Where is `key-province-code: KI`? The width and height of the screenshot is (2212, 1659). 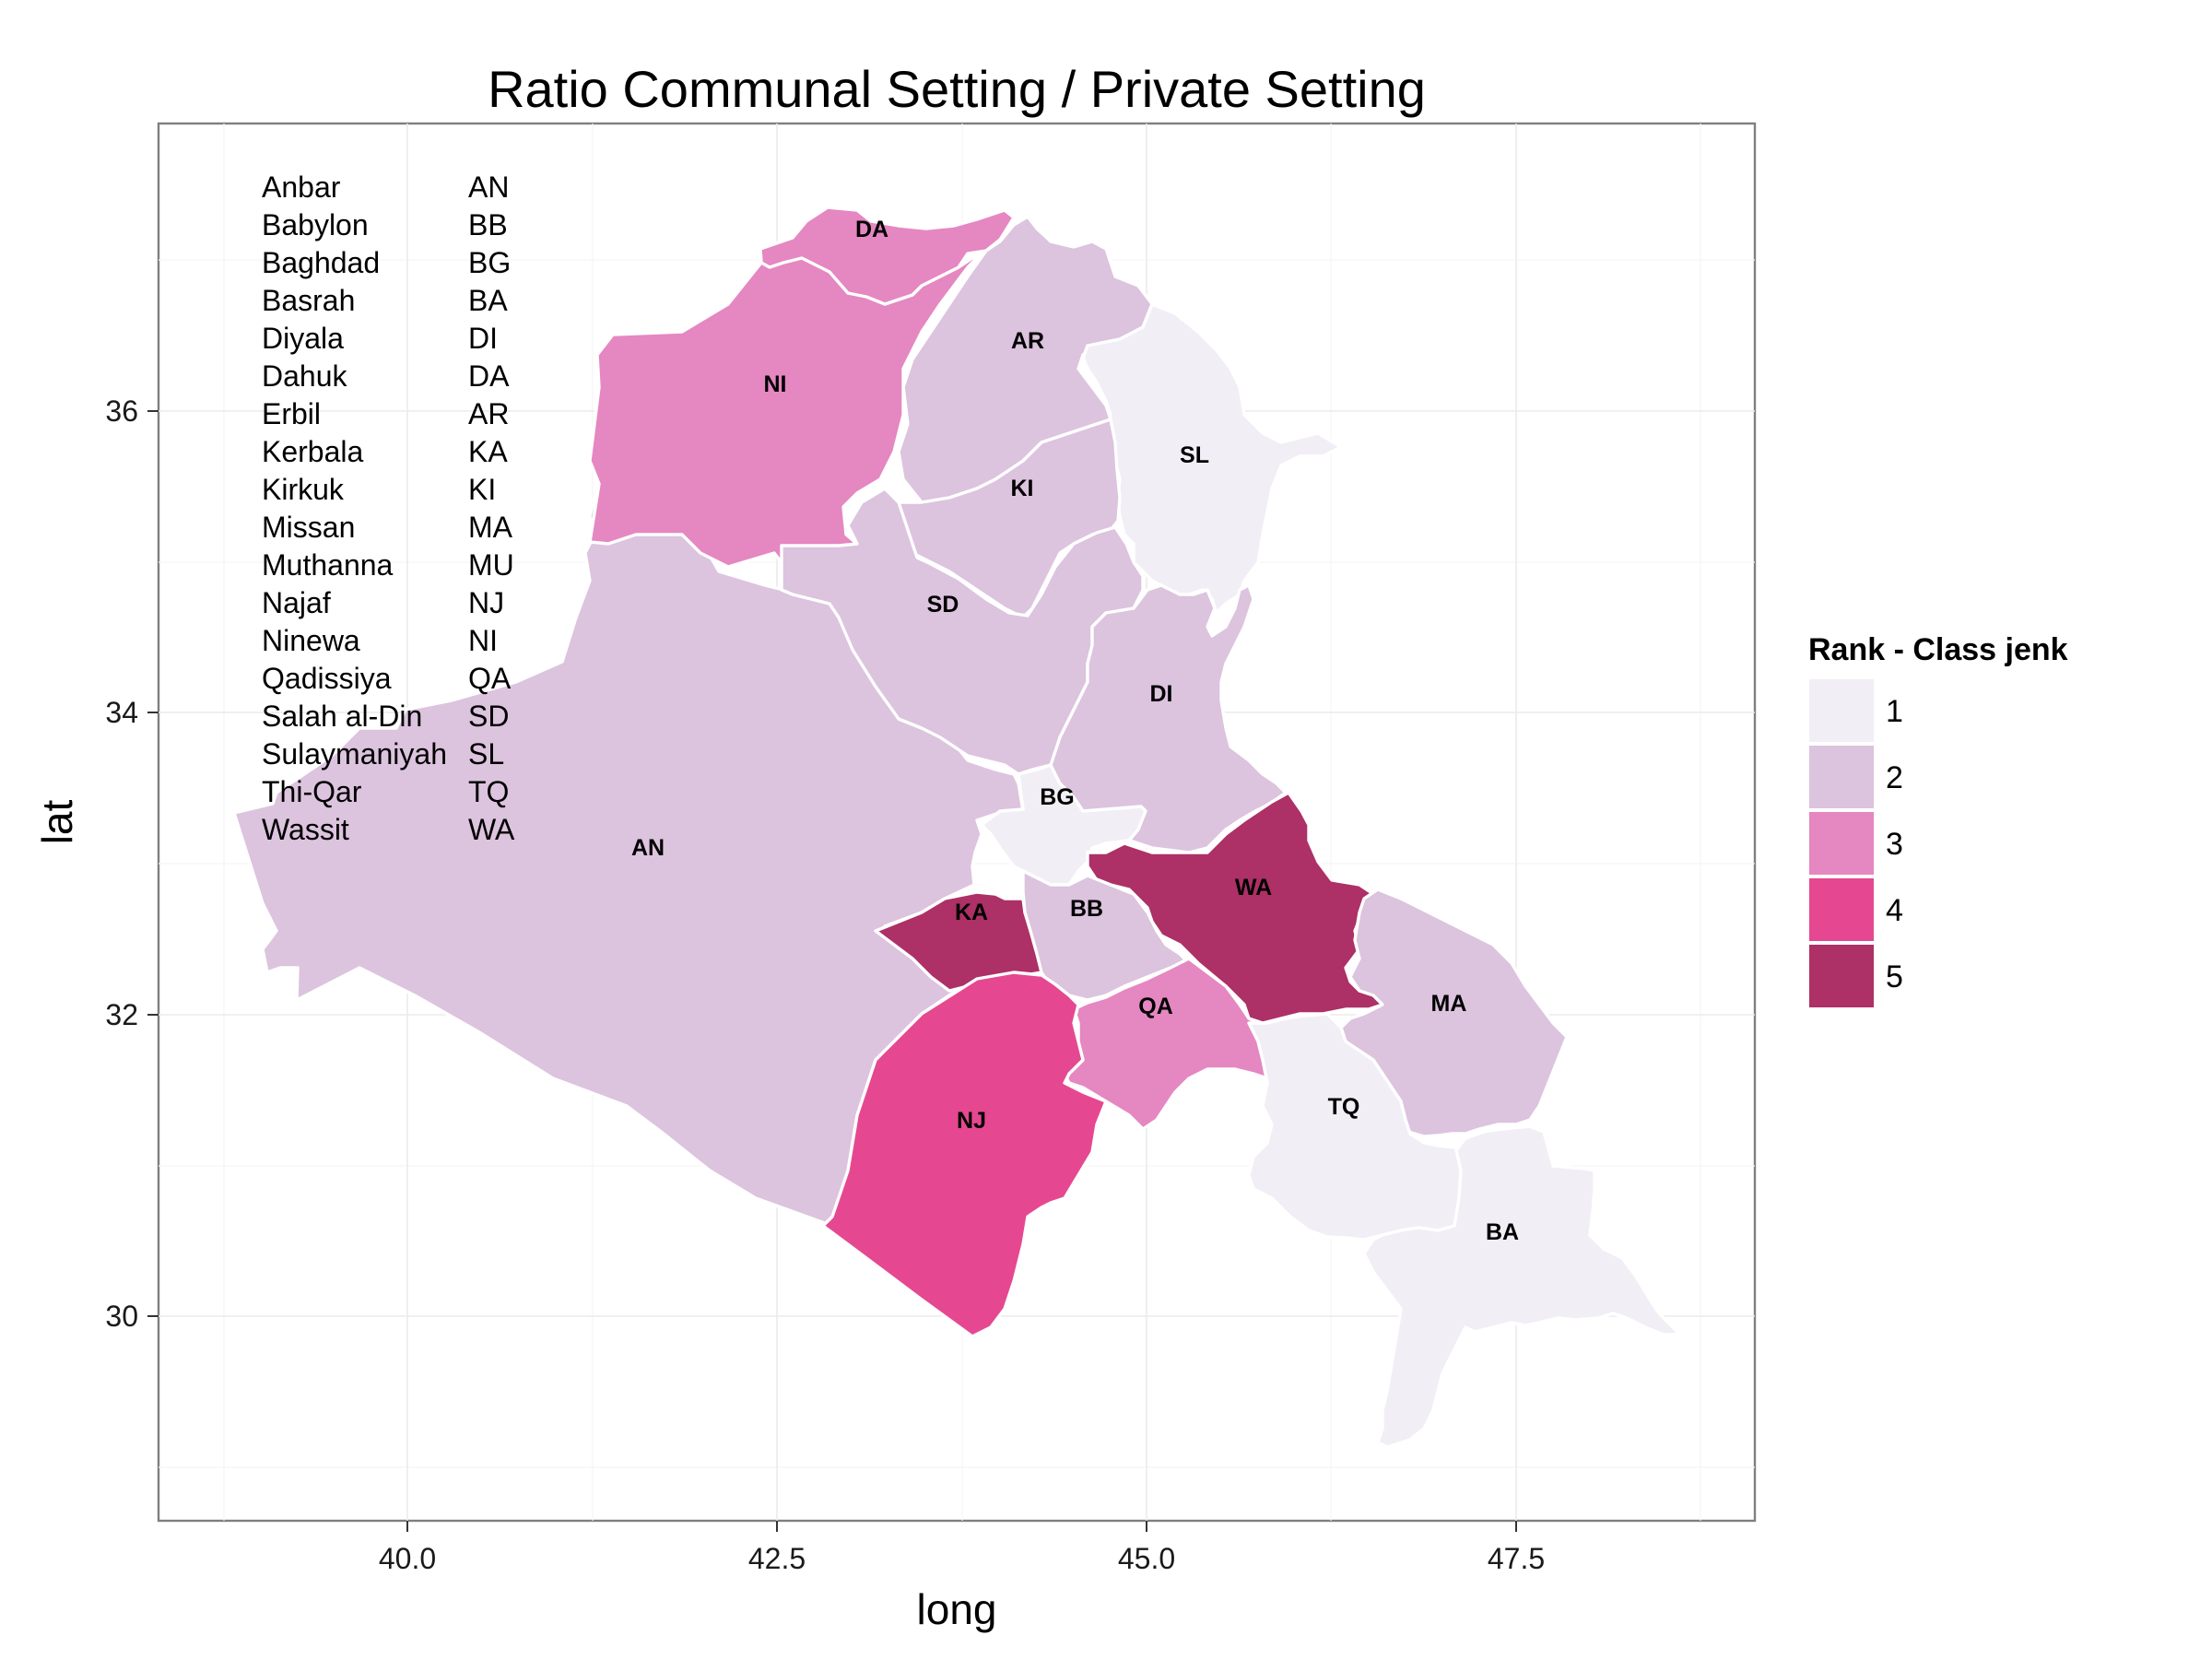 key-province-code: KI is located at coordinates (482, 489).